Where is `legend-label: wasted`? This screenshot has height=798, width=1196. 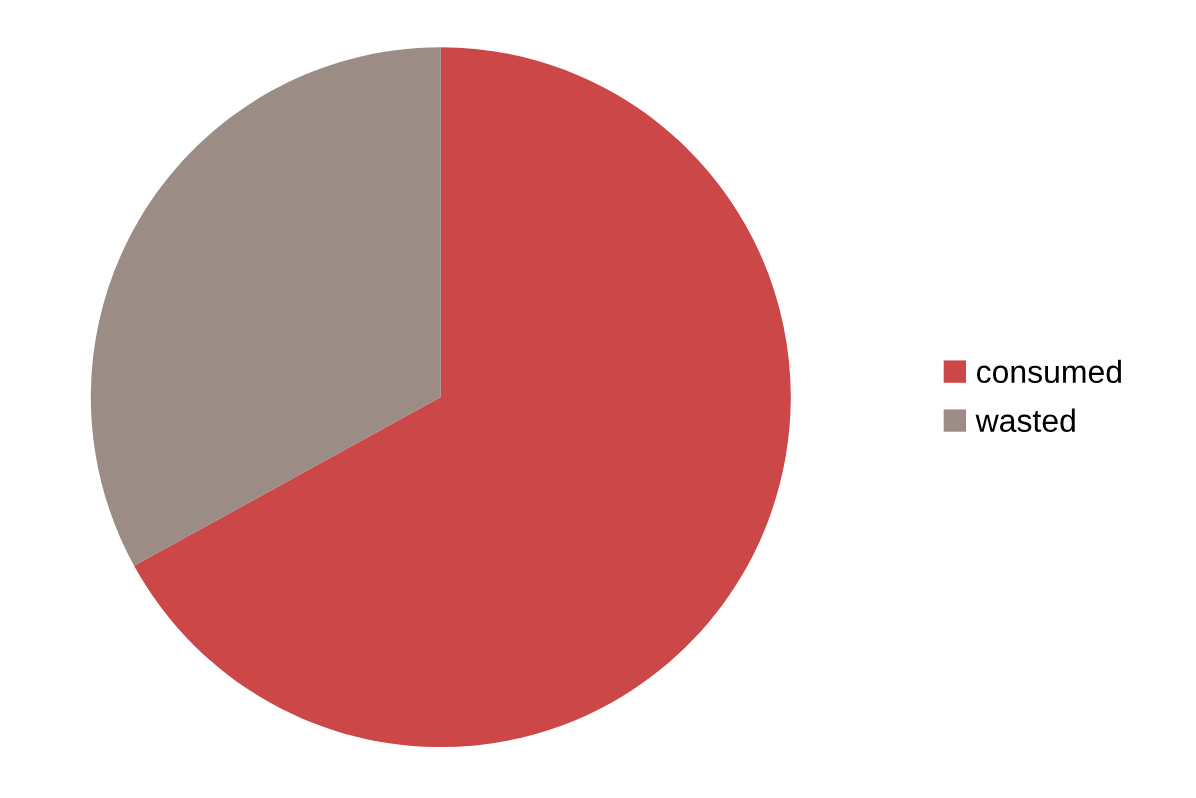 legend-label: wasted is located at coordinates (1025, 420).